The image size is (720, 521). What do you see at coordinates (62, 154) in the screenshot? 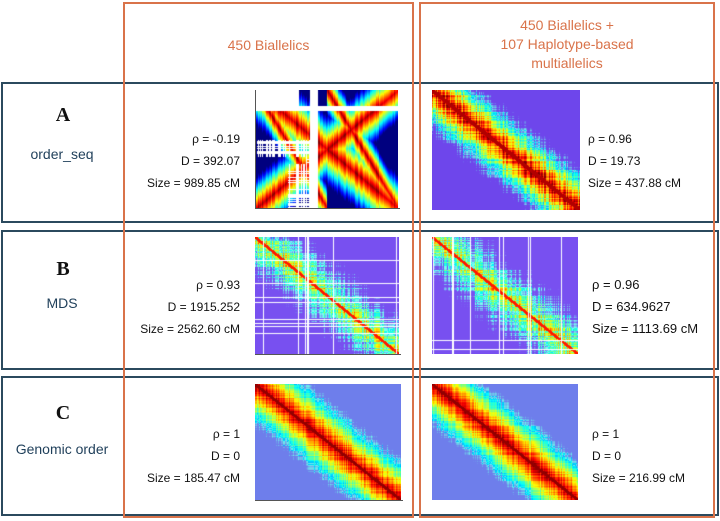
I see `row-method-A: order_seq` at bounding box center [62, 154].